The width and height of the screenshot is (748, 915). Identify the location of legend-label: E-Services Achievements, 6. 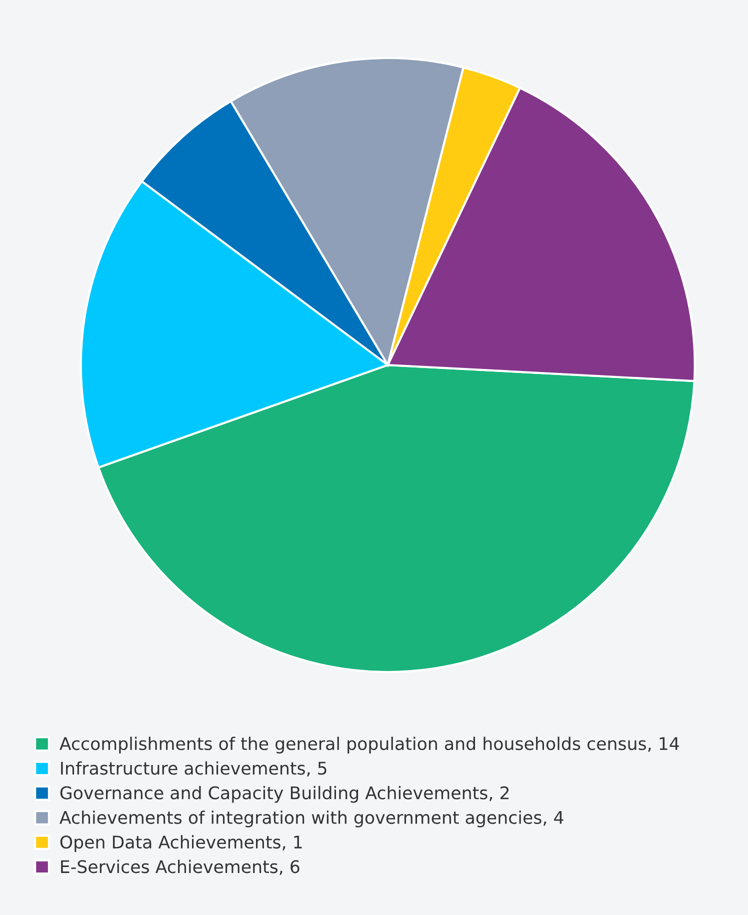
(180, 867).